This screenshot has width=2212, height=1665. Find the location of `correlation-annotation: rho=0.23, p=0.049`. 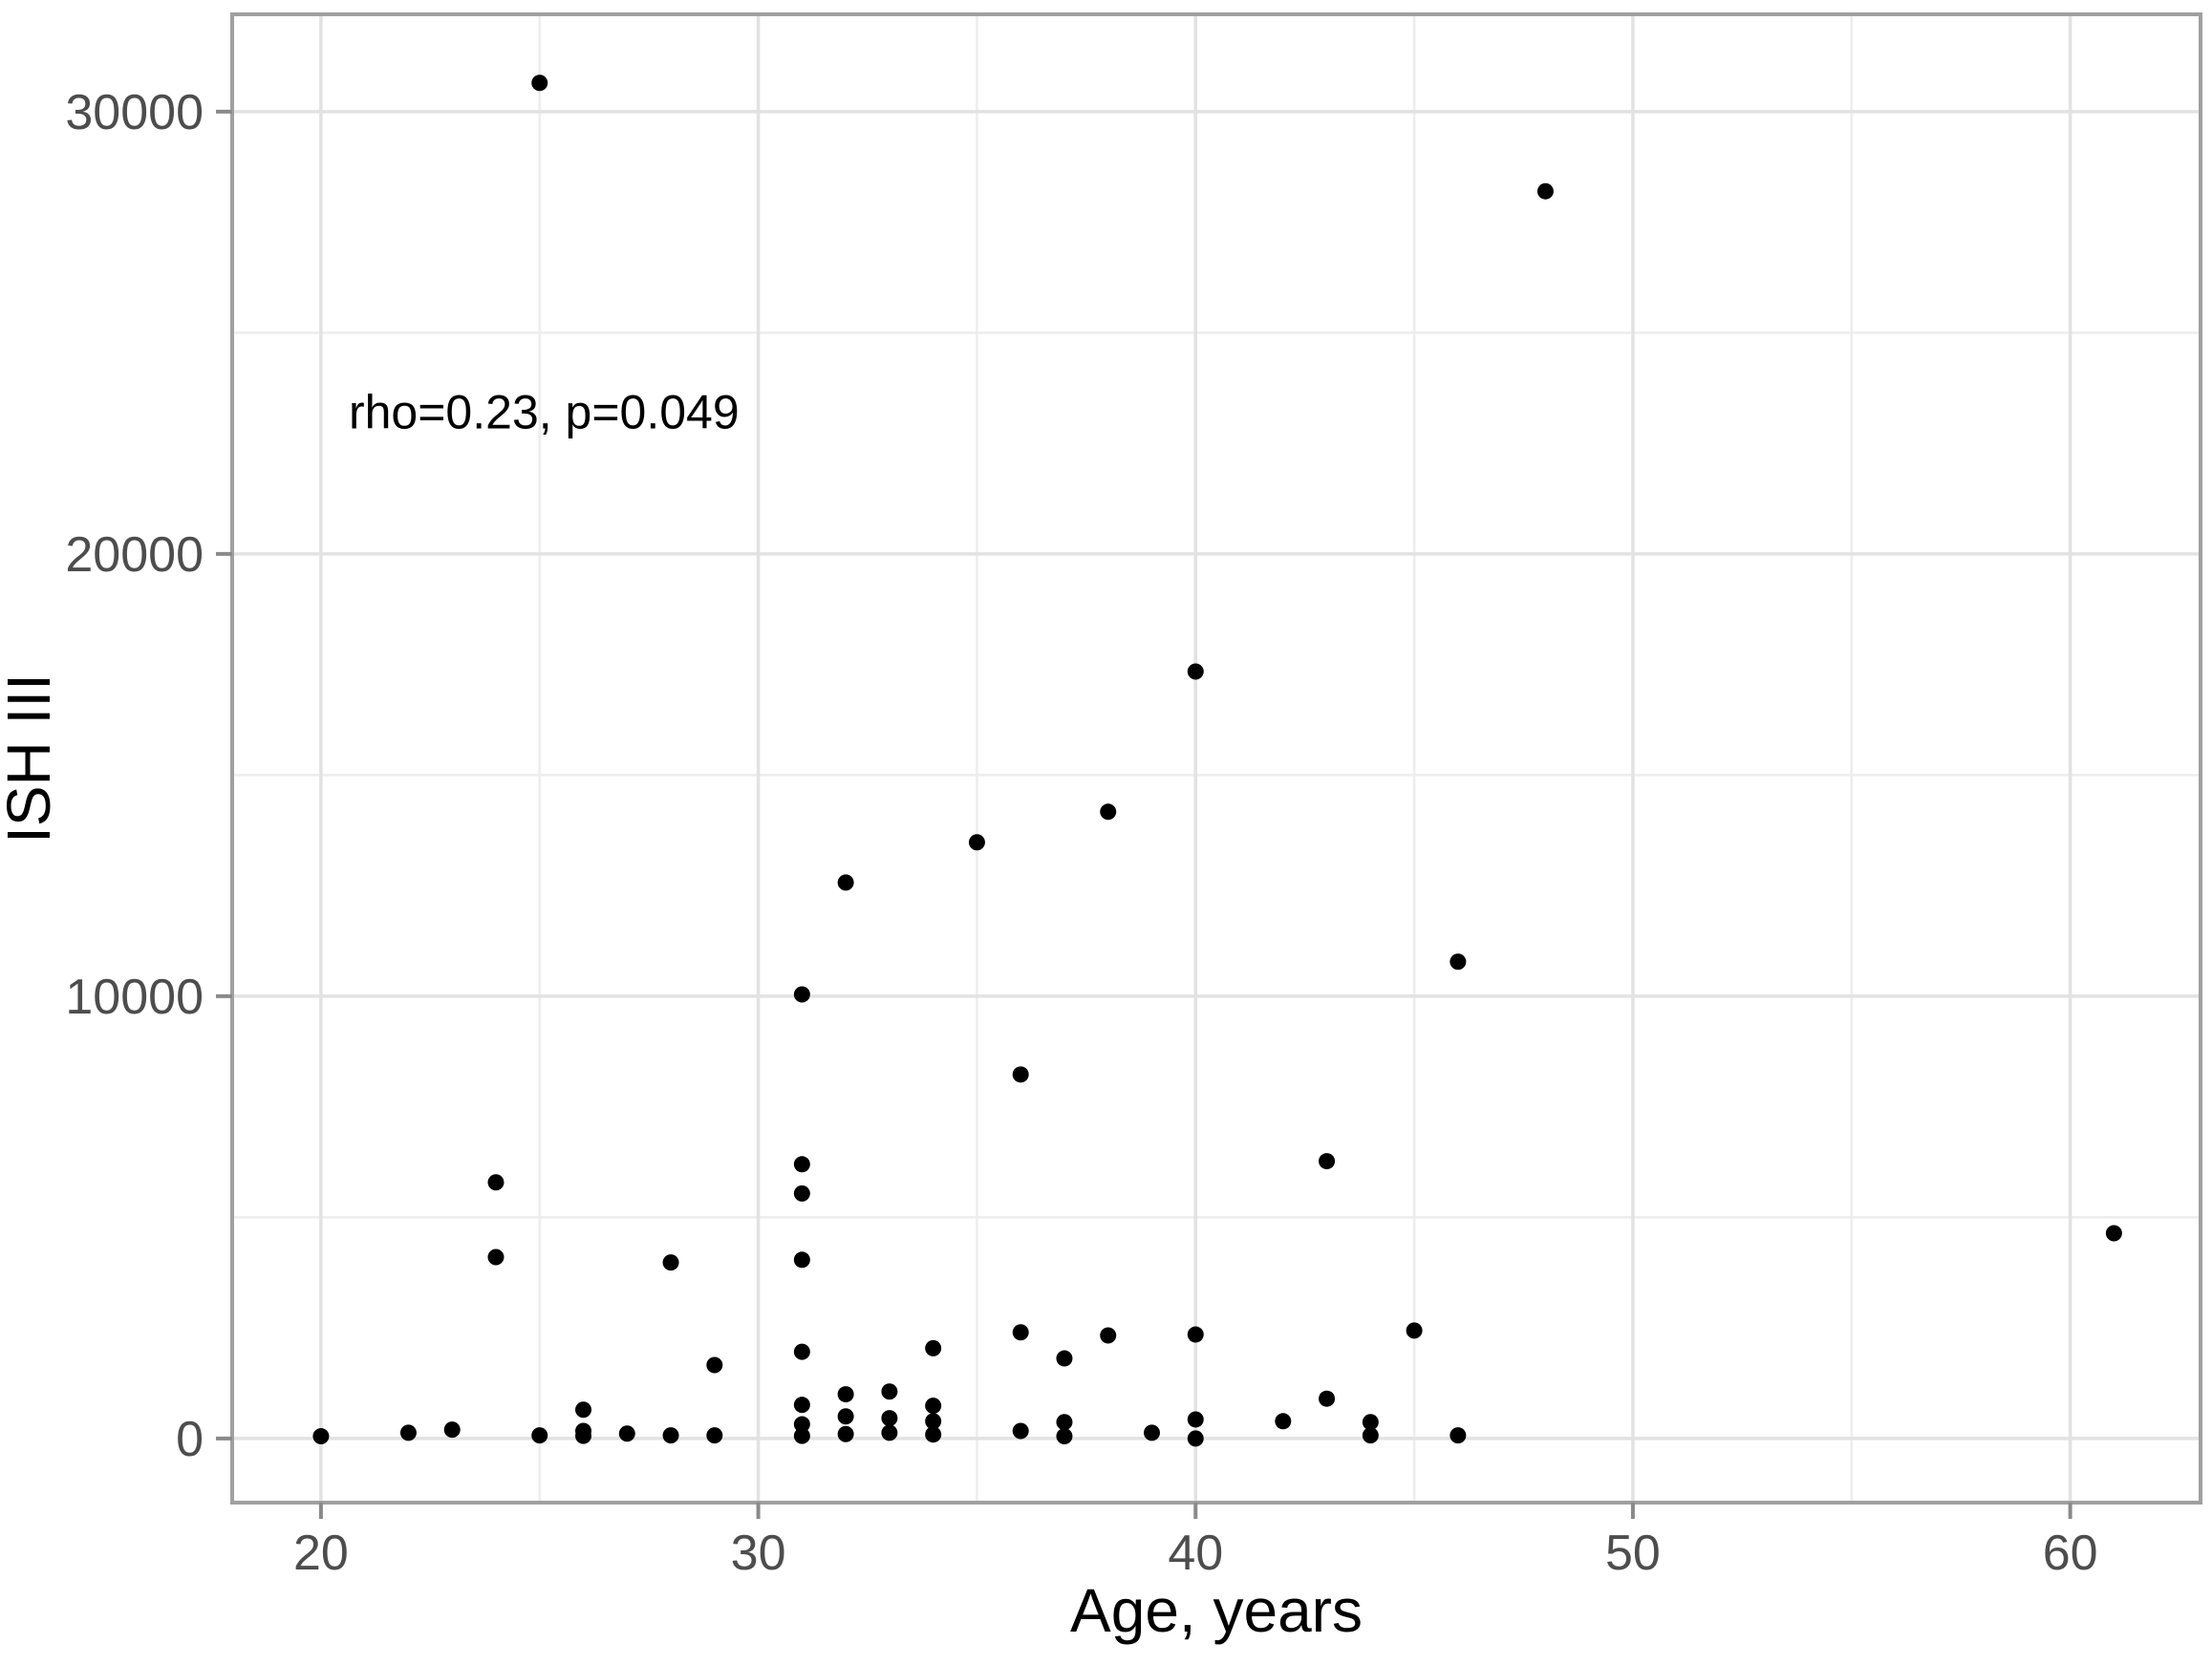

correlation-annotation: rho=0.23, p=0.049 is located at coordinates (544, 412).